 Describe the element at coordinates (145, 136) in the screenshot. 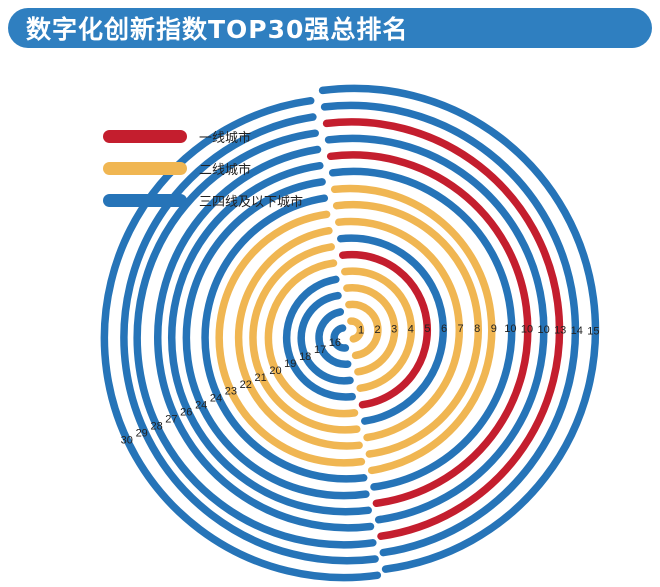

I see `legend-swatch-tier1` at that location.